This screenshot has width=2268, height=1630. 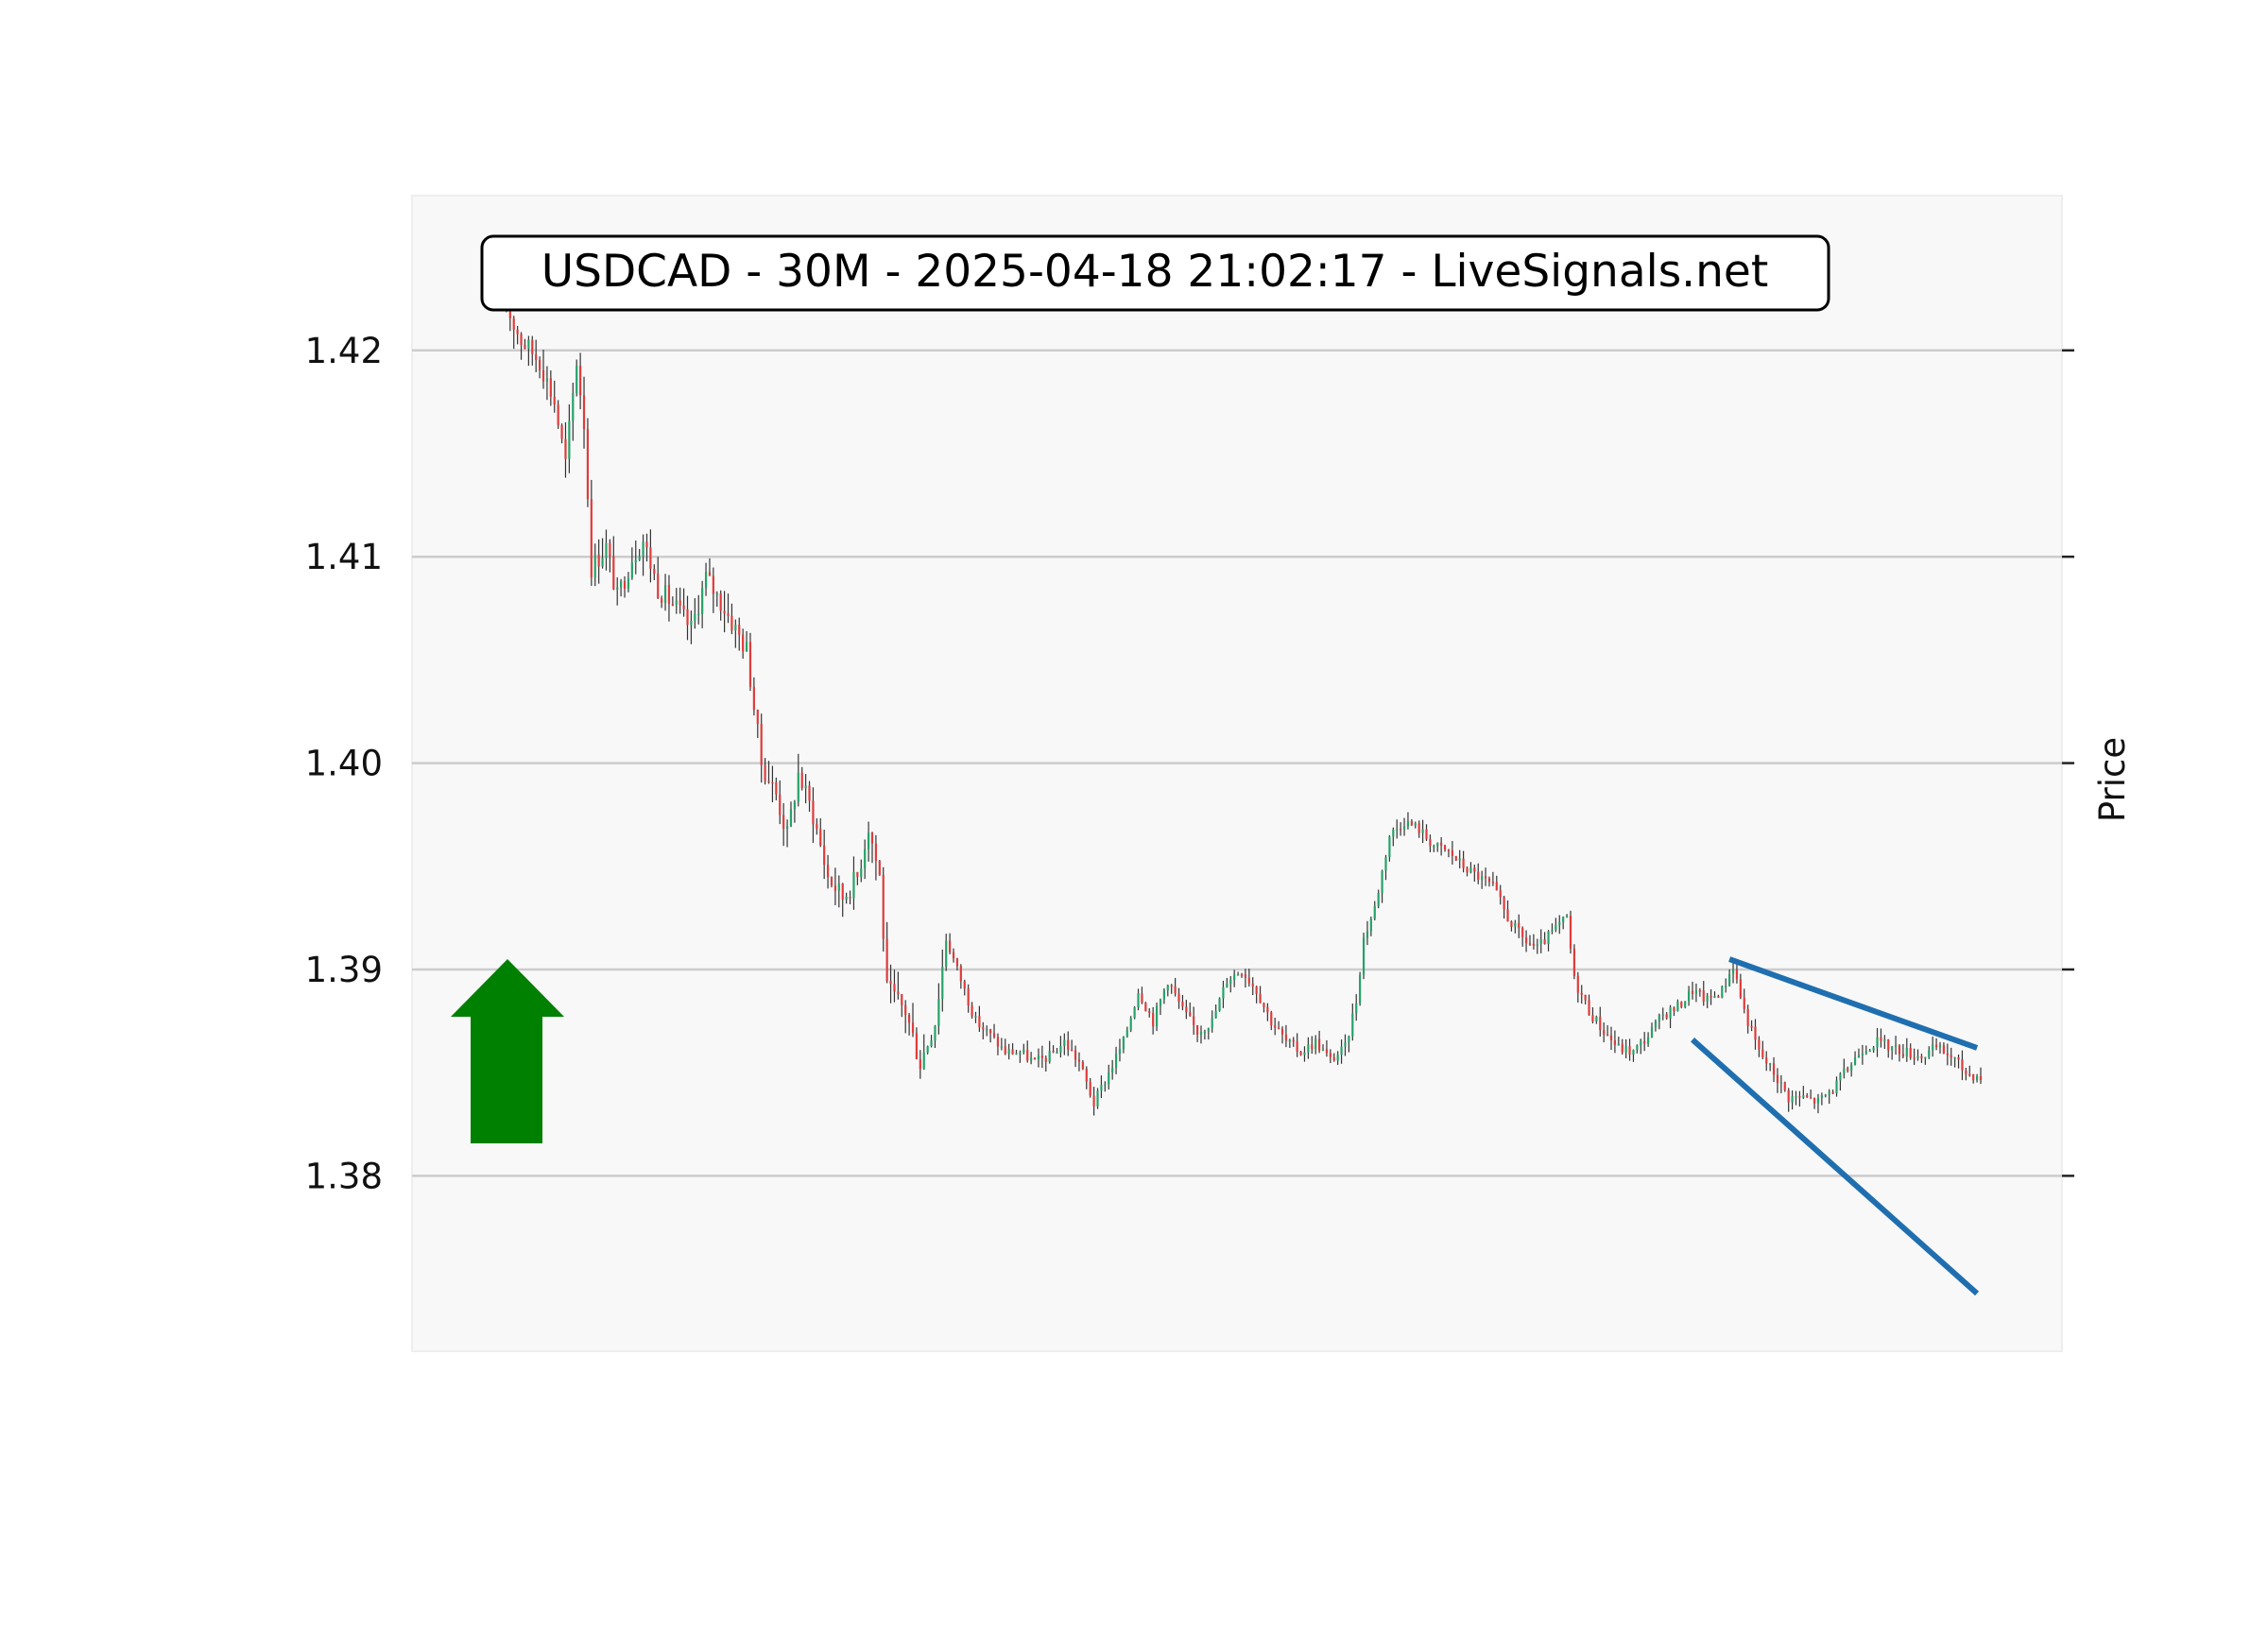 What do you see at coordinates (507, 1051) in the screenshot?
I see `up-arrow-icon` at bounding box center [507, 1051].